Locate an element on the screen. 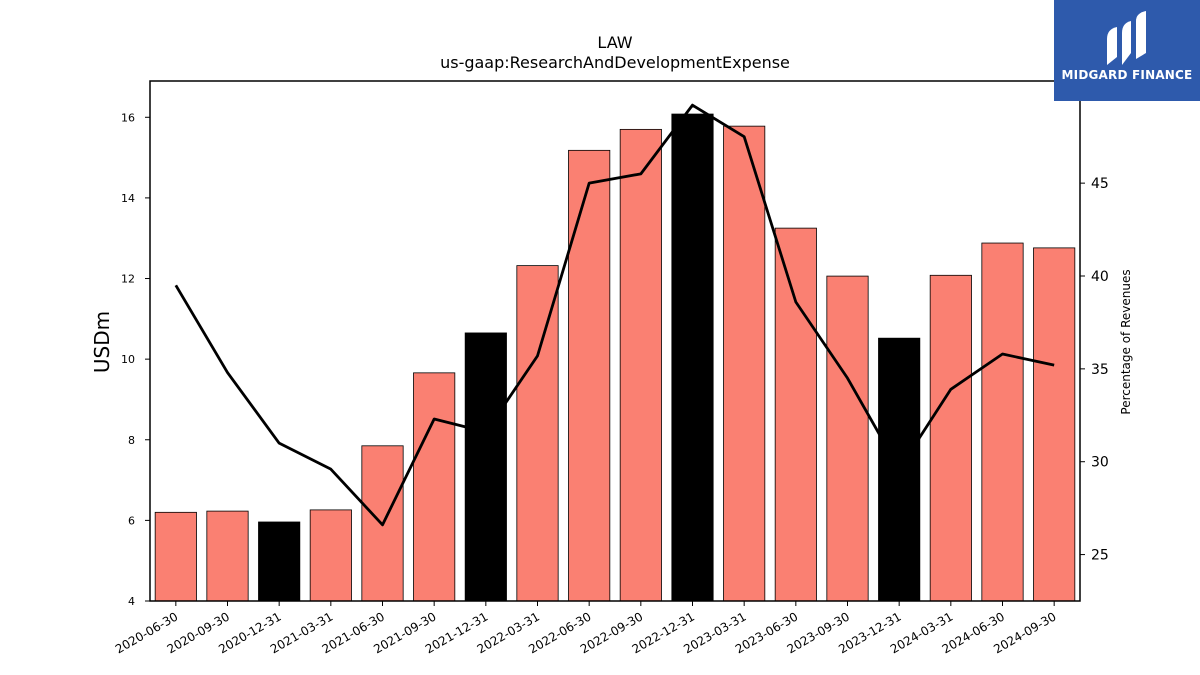 The width and height of the screenshot is (1200, 675). y-tick-label: 12 is located at coordinates (128, 279).